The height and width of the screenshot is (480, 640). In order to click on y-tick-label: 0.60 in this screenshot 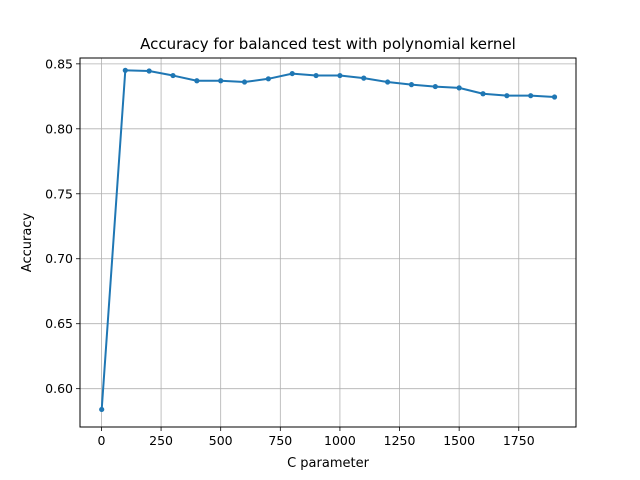, I will do `click(59, 388)`.